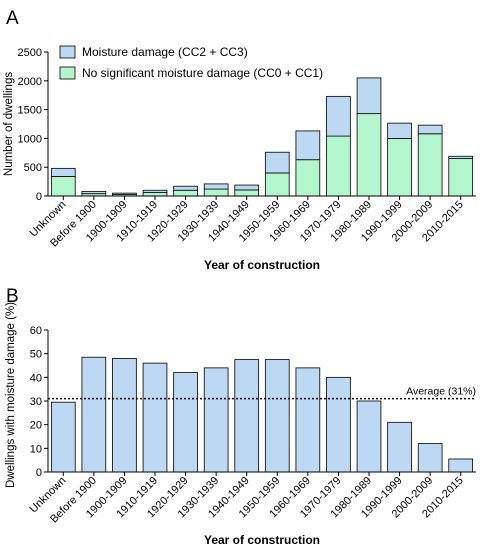 Image resolution: width=481 pixels, height=550 pixels. I want to click on panel-b-y-axis-label: Dwellings with moisture damage (%), so click(11, 395).